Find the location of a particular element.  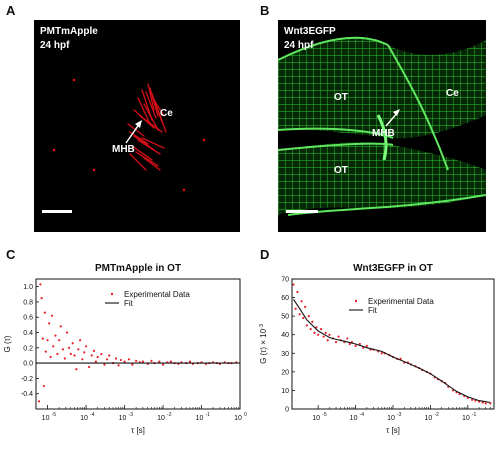

chart-c-x-tick-exponent: -3 is located at coordinates (131, 415).